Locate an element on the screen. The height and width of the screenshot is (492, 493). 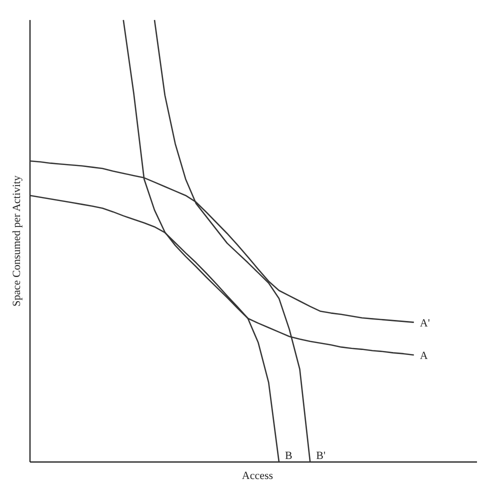
x-axis-title: Access is located at coordinates (258, 476).